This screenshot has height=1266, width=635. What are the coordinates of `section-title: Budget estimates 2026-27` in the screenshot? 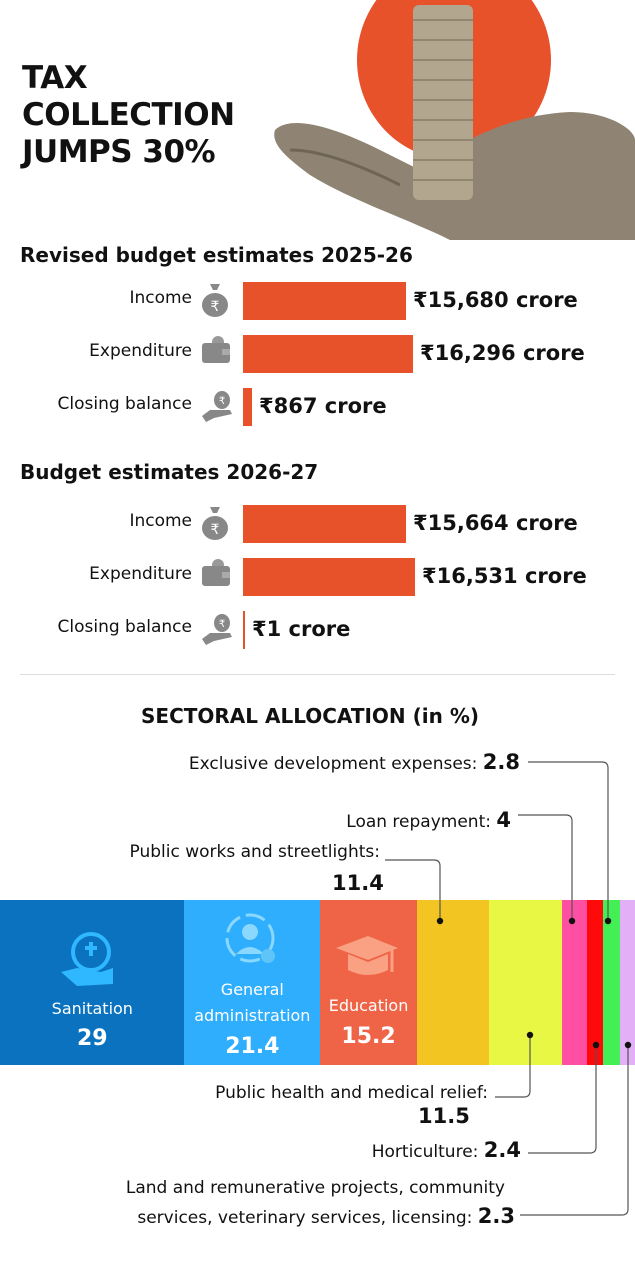 It's located at (169, 472).